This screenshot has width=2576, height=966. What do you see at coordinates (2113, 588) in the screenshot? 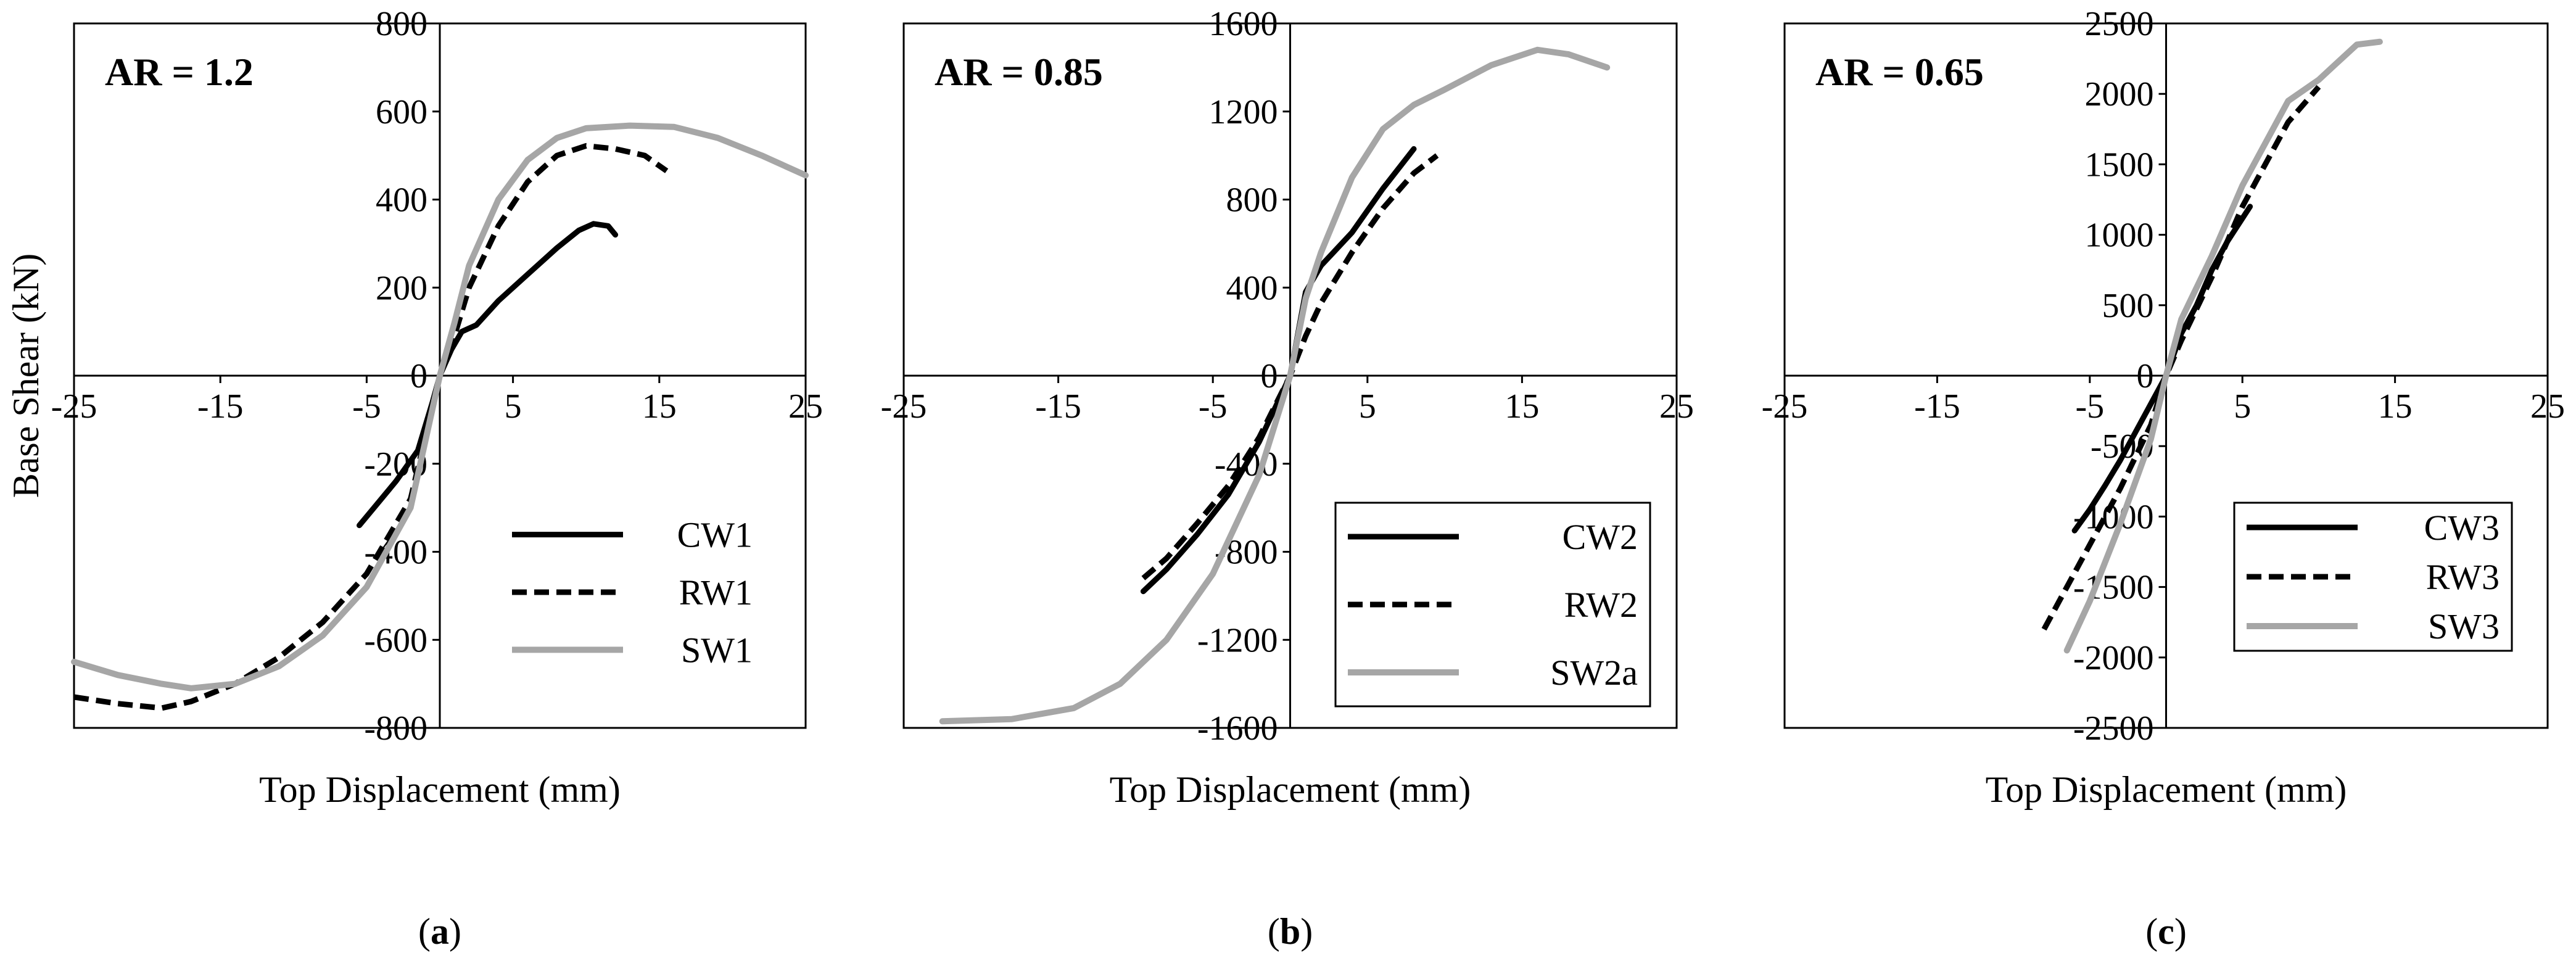
I see `y-tick-label: -1500` at bounding box center [2113, 588].